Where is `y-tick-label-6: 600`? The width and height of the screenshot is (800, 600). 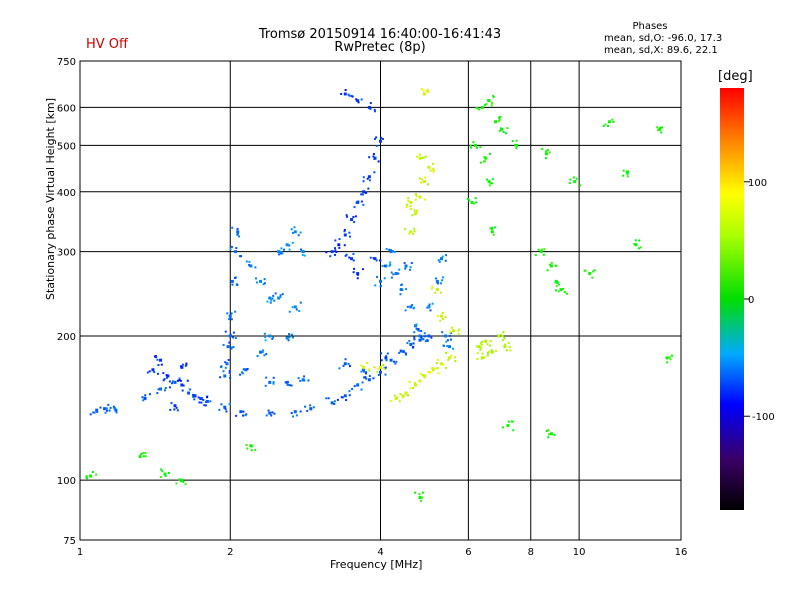
y-tick-label-6: 600 is located at coordinates (66, 108).